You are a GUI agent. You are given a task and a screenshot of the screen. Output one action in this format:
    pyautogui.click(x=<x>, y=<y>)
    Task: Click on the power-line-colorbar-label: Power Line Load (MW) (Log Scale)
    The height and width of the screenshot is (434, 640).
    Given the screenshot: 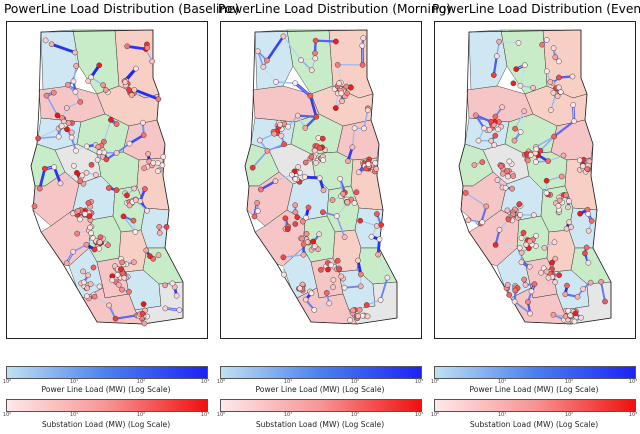 What is the action you would take?
    pyautogui.click(x=106, y=389)
    